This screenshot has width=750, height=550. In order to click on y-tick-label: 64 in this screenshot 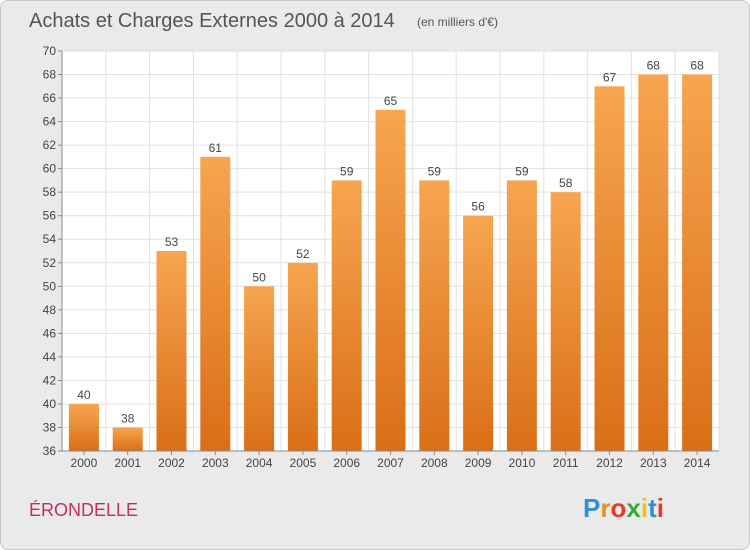, I will do `click(50, 122)`.